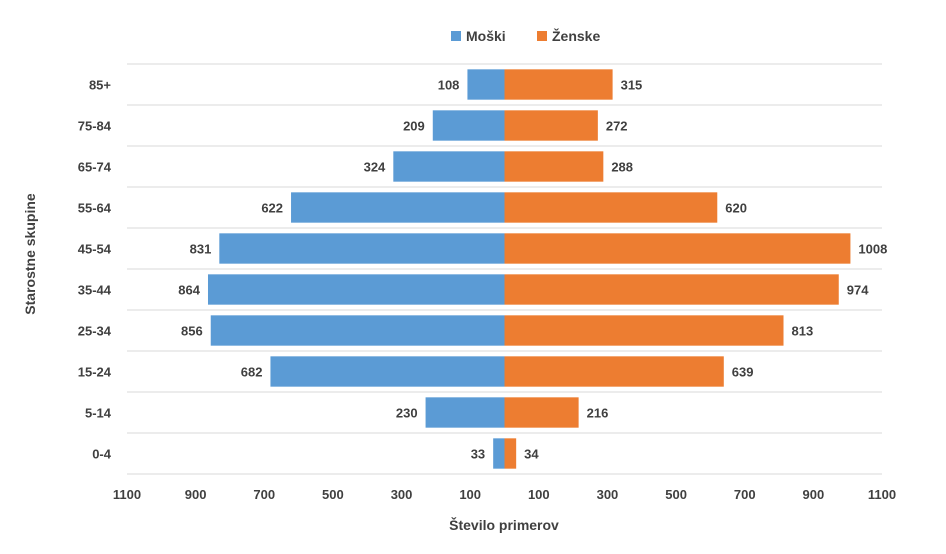  Describe the element at coordinates (632, 85) in the screenshot. I see `data-label-zenske: 315` at that location.